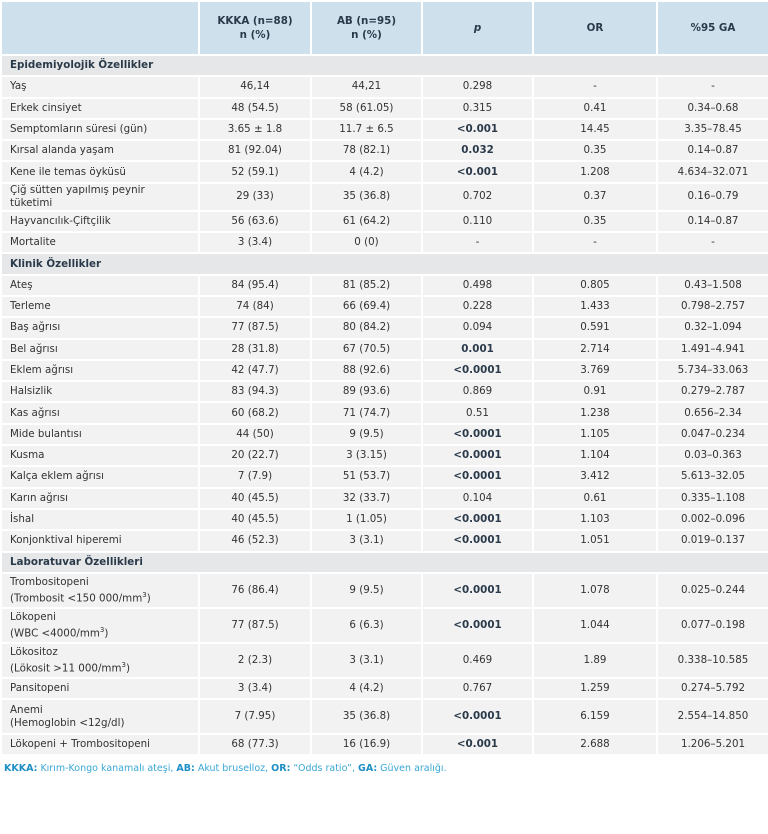 This screenshot has width=768, height=834. What do you see at coordinates (712, 590) in the screenshot?
I see `ci-value: 0.025–0.244` at bounding box center [712, 590].